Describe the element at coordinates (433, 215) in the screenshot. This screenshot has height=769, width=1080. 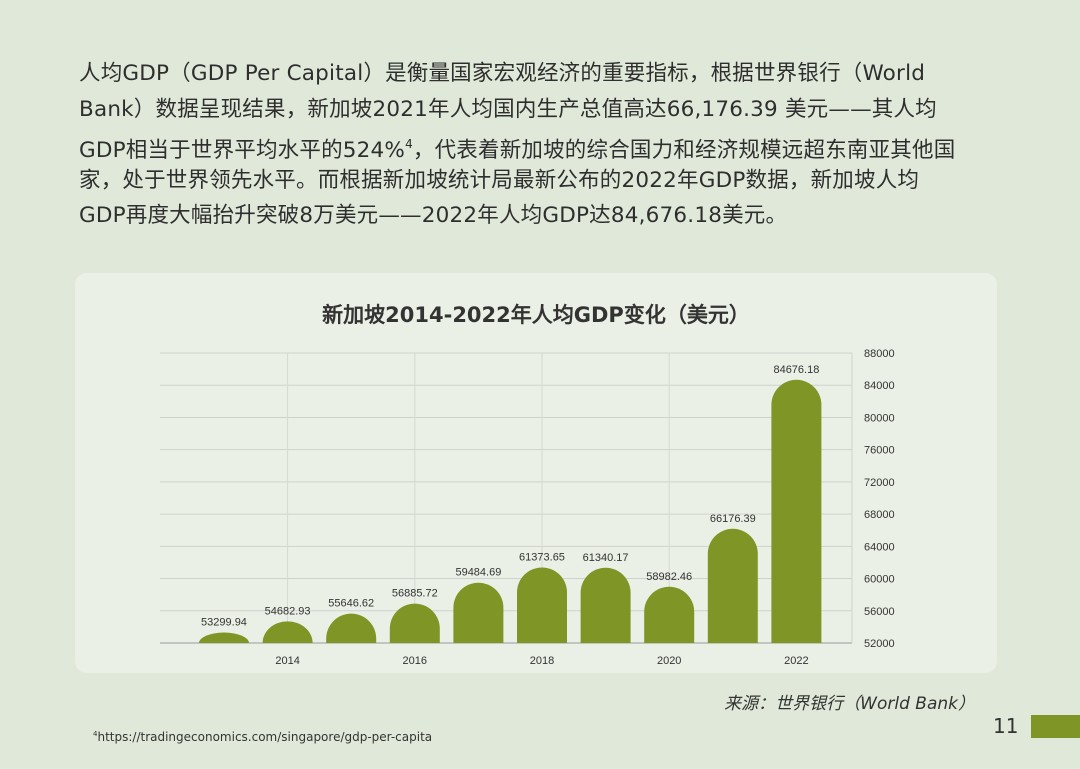
I see `paragraph-line: GDP再度大幅抬升突破8万美元——2022年人均GDP达84,676.18美元。` at that location.